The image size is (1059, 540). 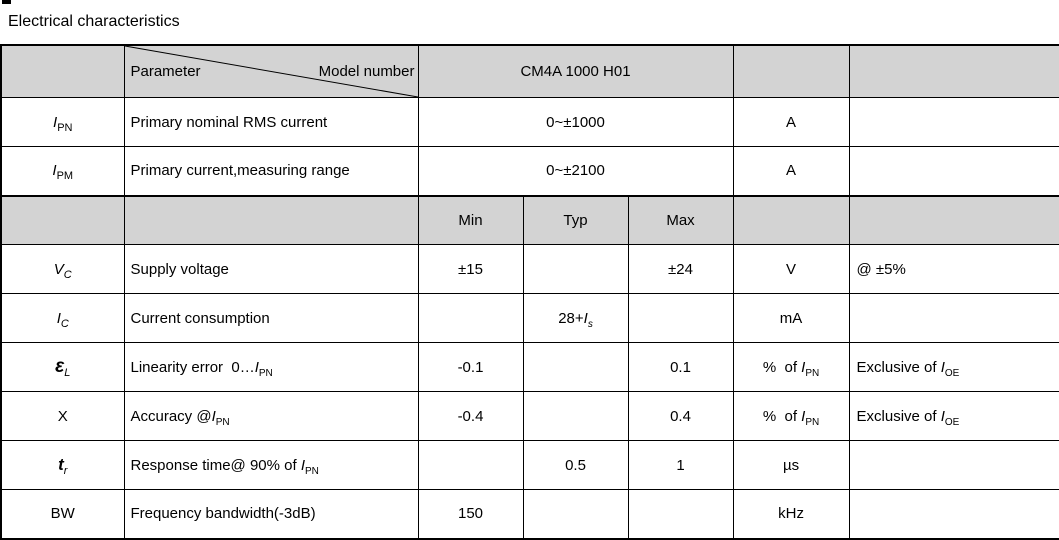 What do you see at coordinates (62, 514) in the screenshot?
I see `cell-symbol: BW` at bounding box center [62, 514].